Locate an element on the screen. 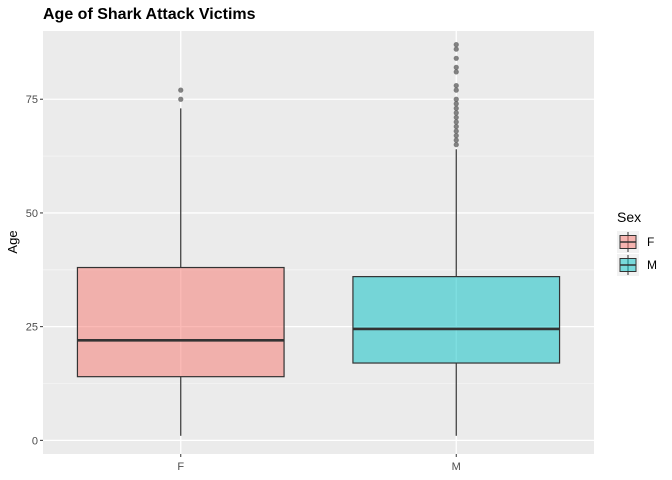 This screenshot has width=672, height=480. x-tick-label: M is located at coordinates (456, 467).